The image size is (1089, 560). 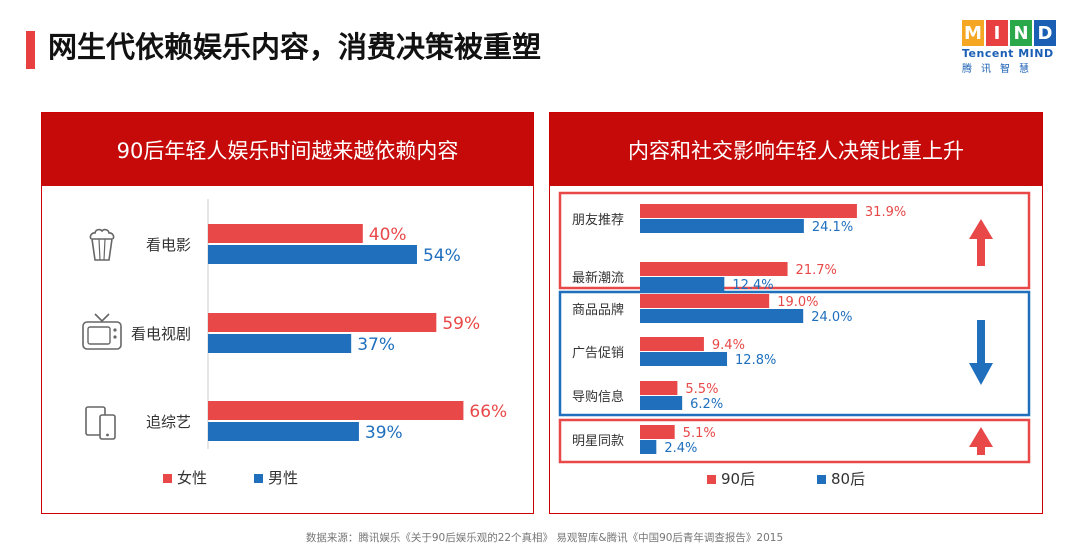 I want to click on tv-antenna, so click(x=102, y=318).